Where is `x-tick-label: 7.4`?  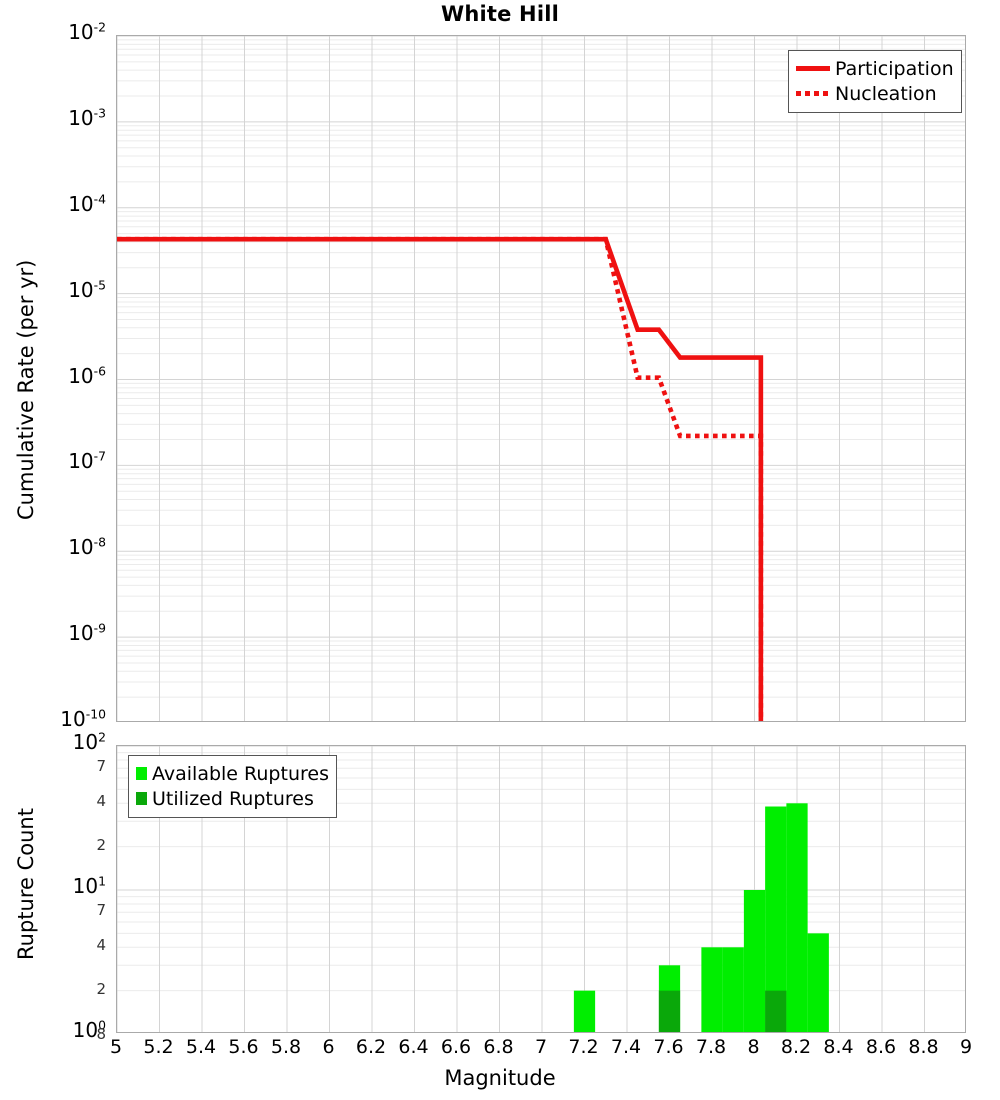 x-tick-label: 7.4 is located at coordinates (626, 1047).